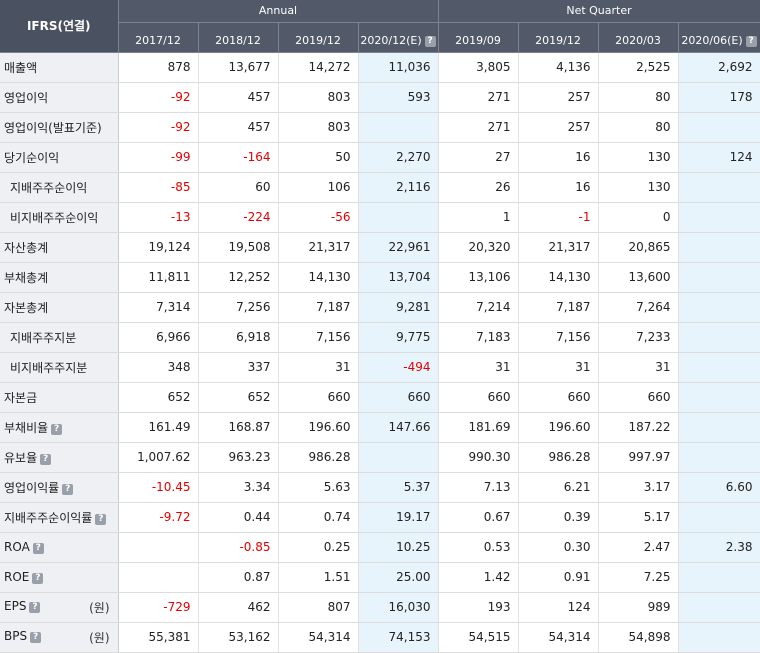 Image resolution: width=760 pixels, height=653 pixels. Describe the element at coordinates (638, 277) in the screenshot. I see `value-cell: 13,600` at that location.